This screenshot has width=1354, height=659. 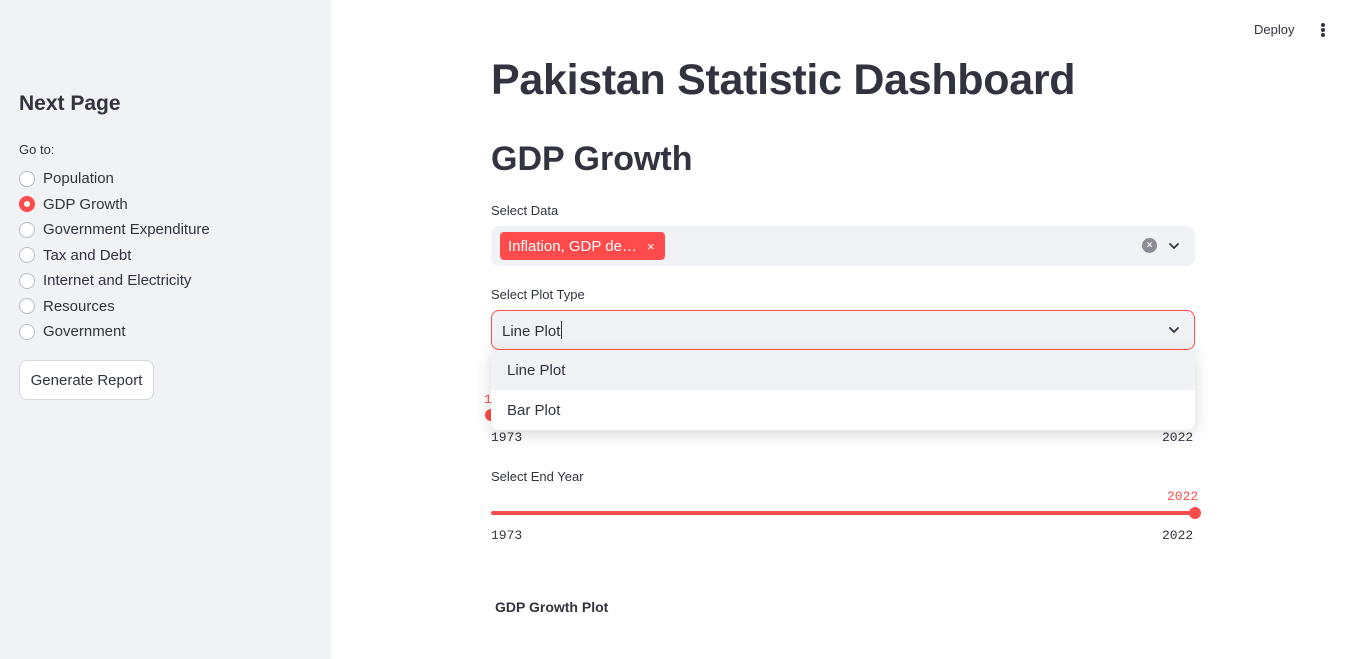 I want to click on plot-type-value: Line Plot, so click(x=531, y=331).